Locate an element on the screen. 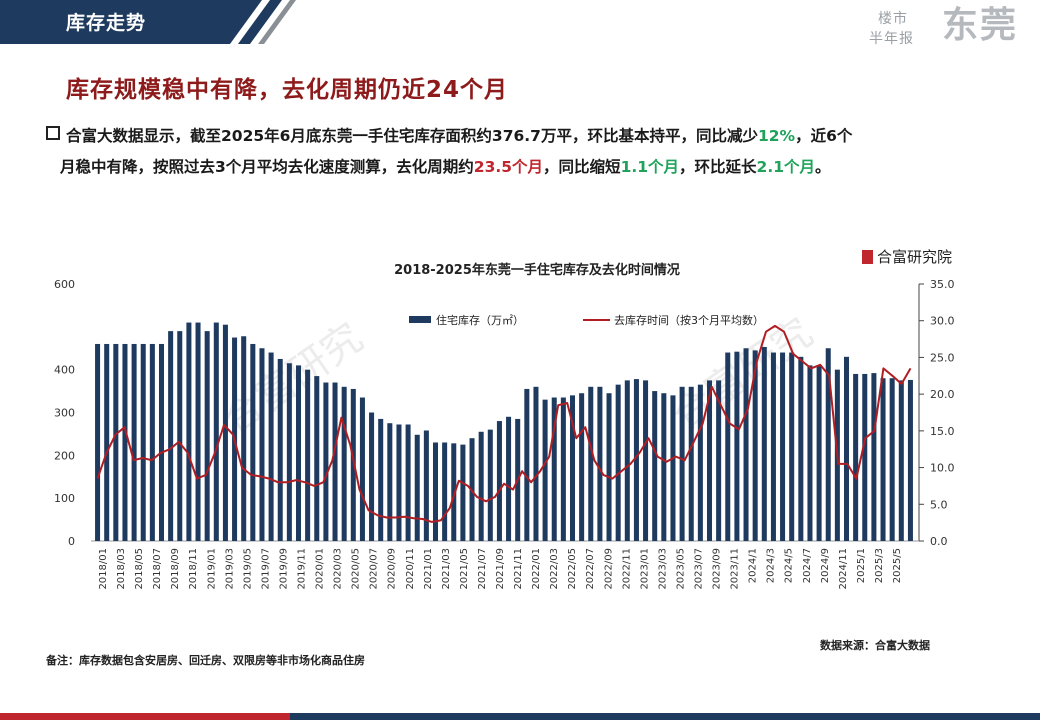 This screenshot has width=1040, height=720. x-tick-label: 2021/09 is located at coordinates (500, 569).